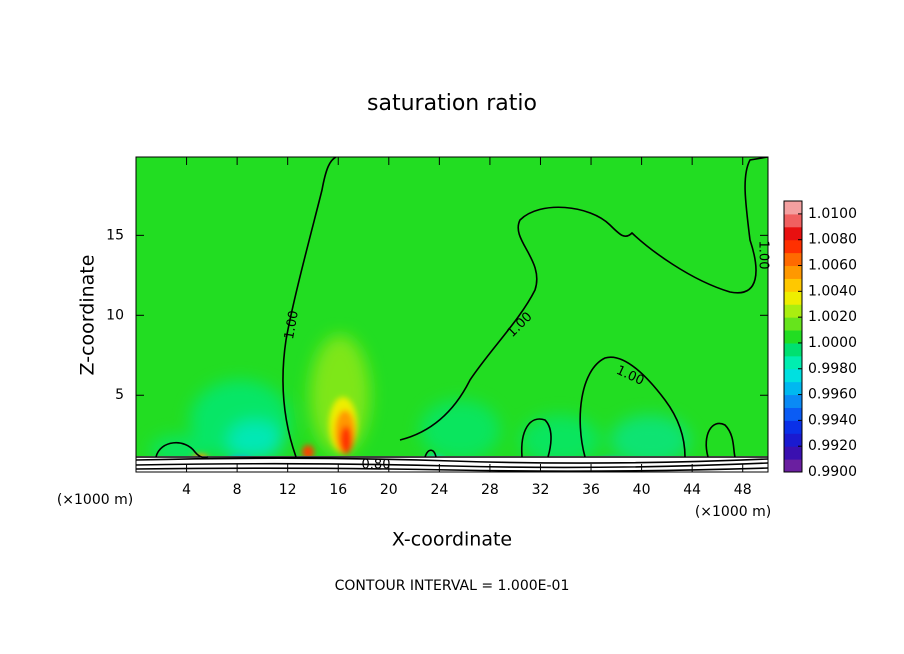  Describe the element at coordinates (389, 490) in the screenshot. I see `x-tick-label: 20` at that location.